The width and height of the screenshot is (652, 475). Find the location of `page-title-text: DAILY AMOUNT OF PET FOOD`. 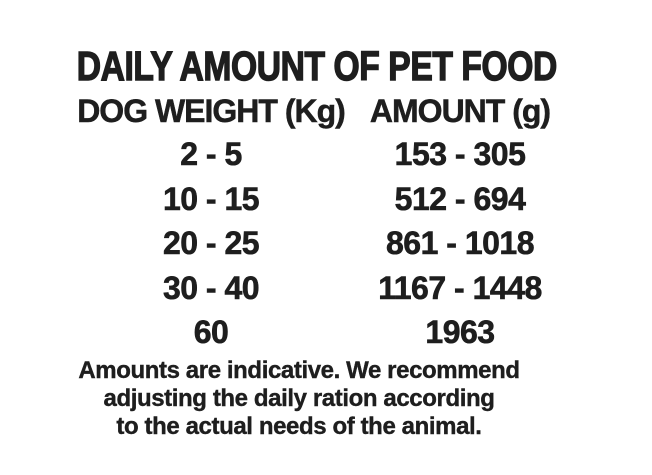

page-title-text: DAILY AMOUNT OF PET FOOD is located at coordinates (317, 66).